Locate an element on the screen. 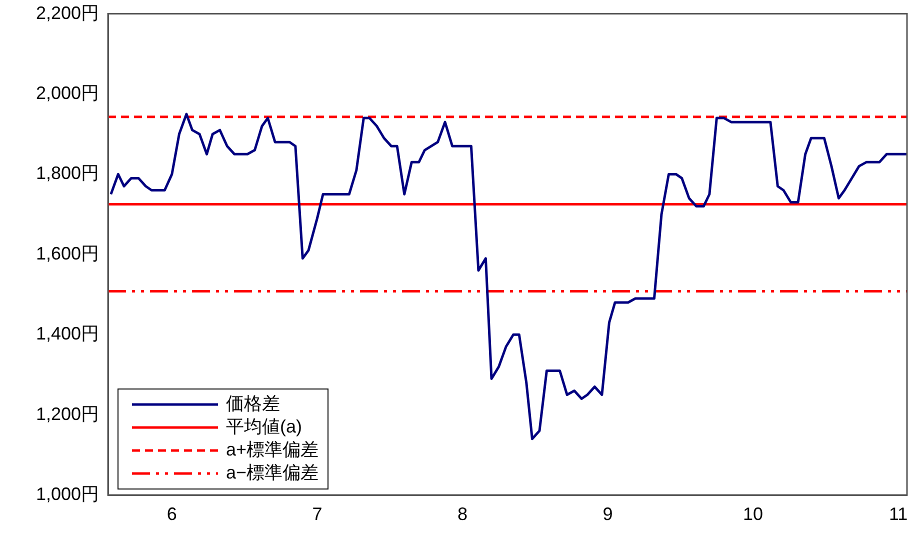 This screenshot has height=535, width=919. y-tick-label: 2,200円 is located at coordinates (67, 12).